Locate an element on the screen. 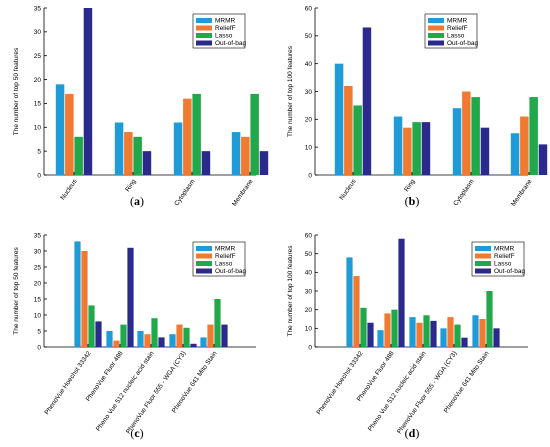 The width and height of the screenshot is (550, 447). y-tick-label: 40 is located at coordinates (309, 64).